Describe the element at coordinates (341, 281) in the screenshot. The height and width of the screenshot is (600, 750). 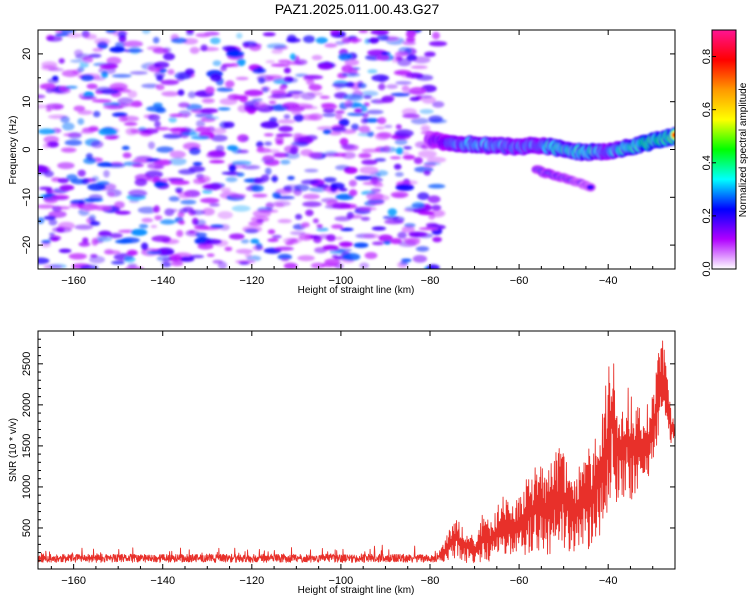
I see `spectrogram-x-tick-label: −100` at that location.